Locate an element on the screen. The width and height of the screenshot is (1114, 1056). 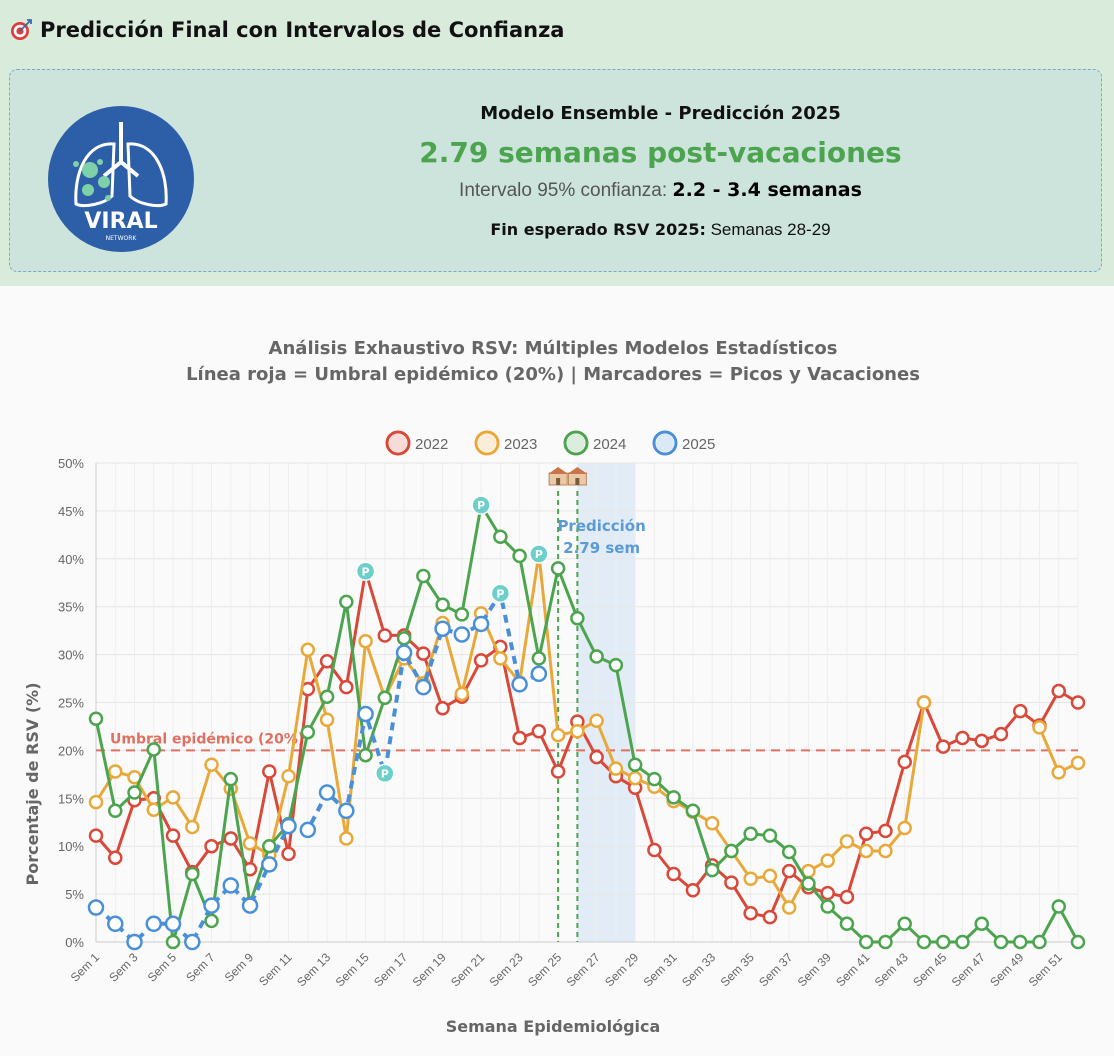
x-tick-label: Sem 41 is located at coordinates (852, 969).